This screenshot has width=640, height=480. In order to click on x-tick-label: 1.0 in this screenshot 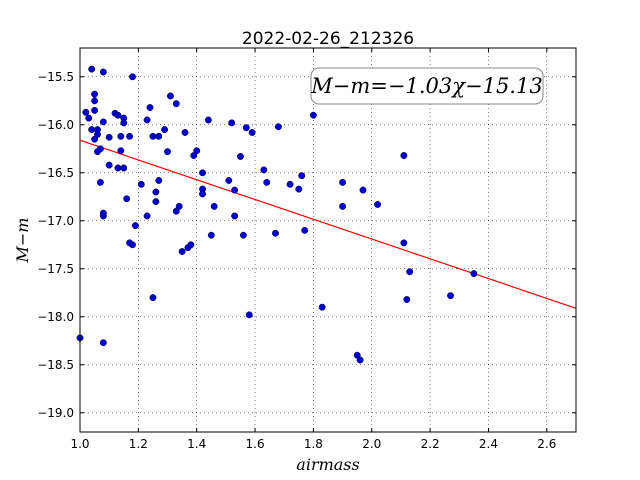, I will do `click(79, 444)`.